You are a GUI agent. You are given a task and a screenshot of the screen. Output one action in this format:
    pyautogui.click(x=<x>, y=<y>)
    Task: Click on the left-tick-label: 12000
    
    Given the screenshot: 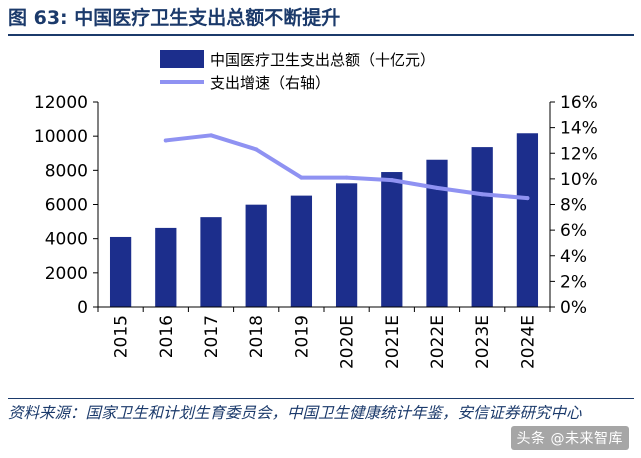 What is the action you would take?
    pyautogui.click(x=61, y=103)
    